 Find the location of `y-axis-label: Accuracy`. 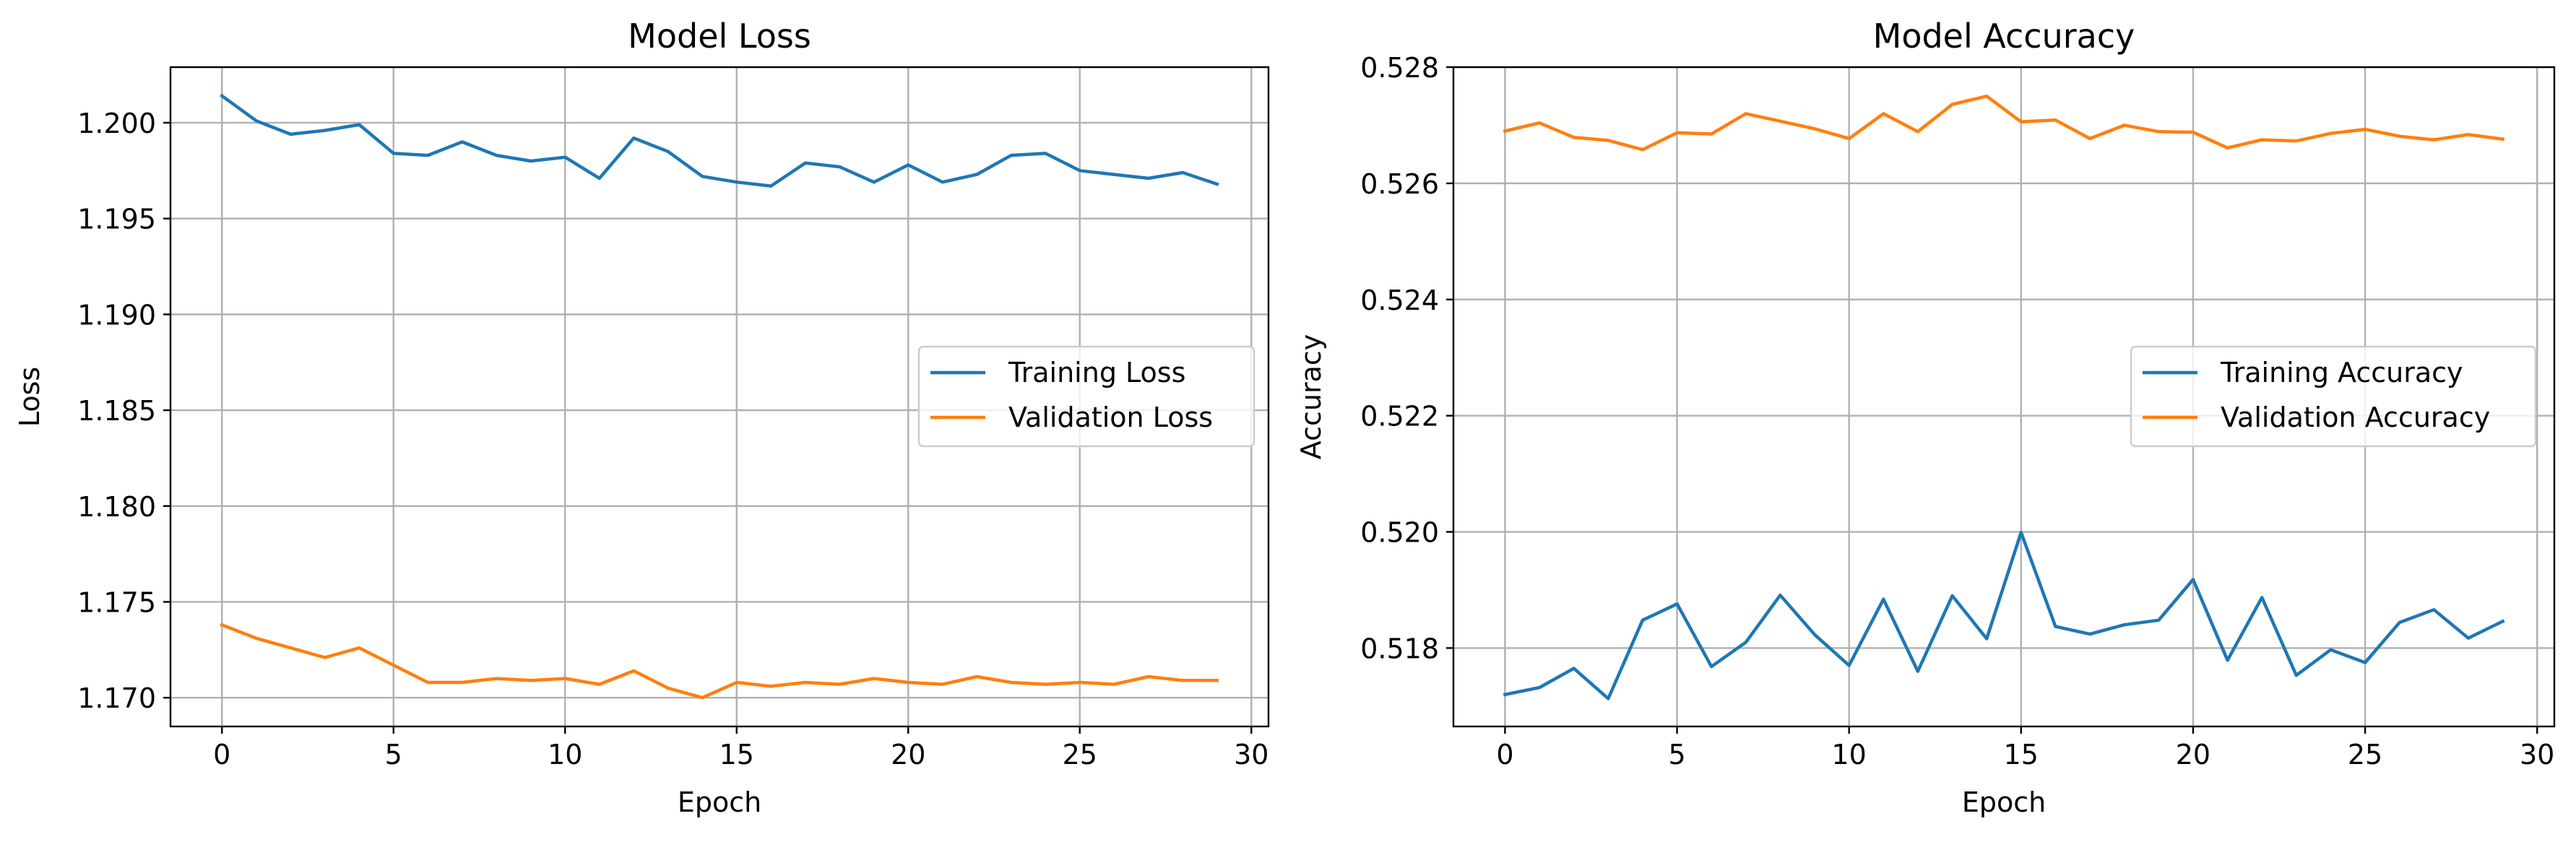

y-axis-label: Accuracy is located at coordinates (1311, 397).